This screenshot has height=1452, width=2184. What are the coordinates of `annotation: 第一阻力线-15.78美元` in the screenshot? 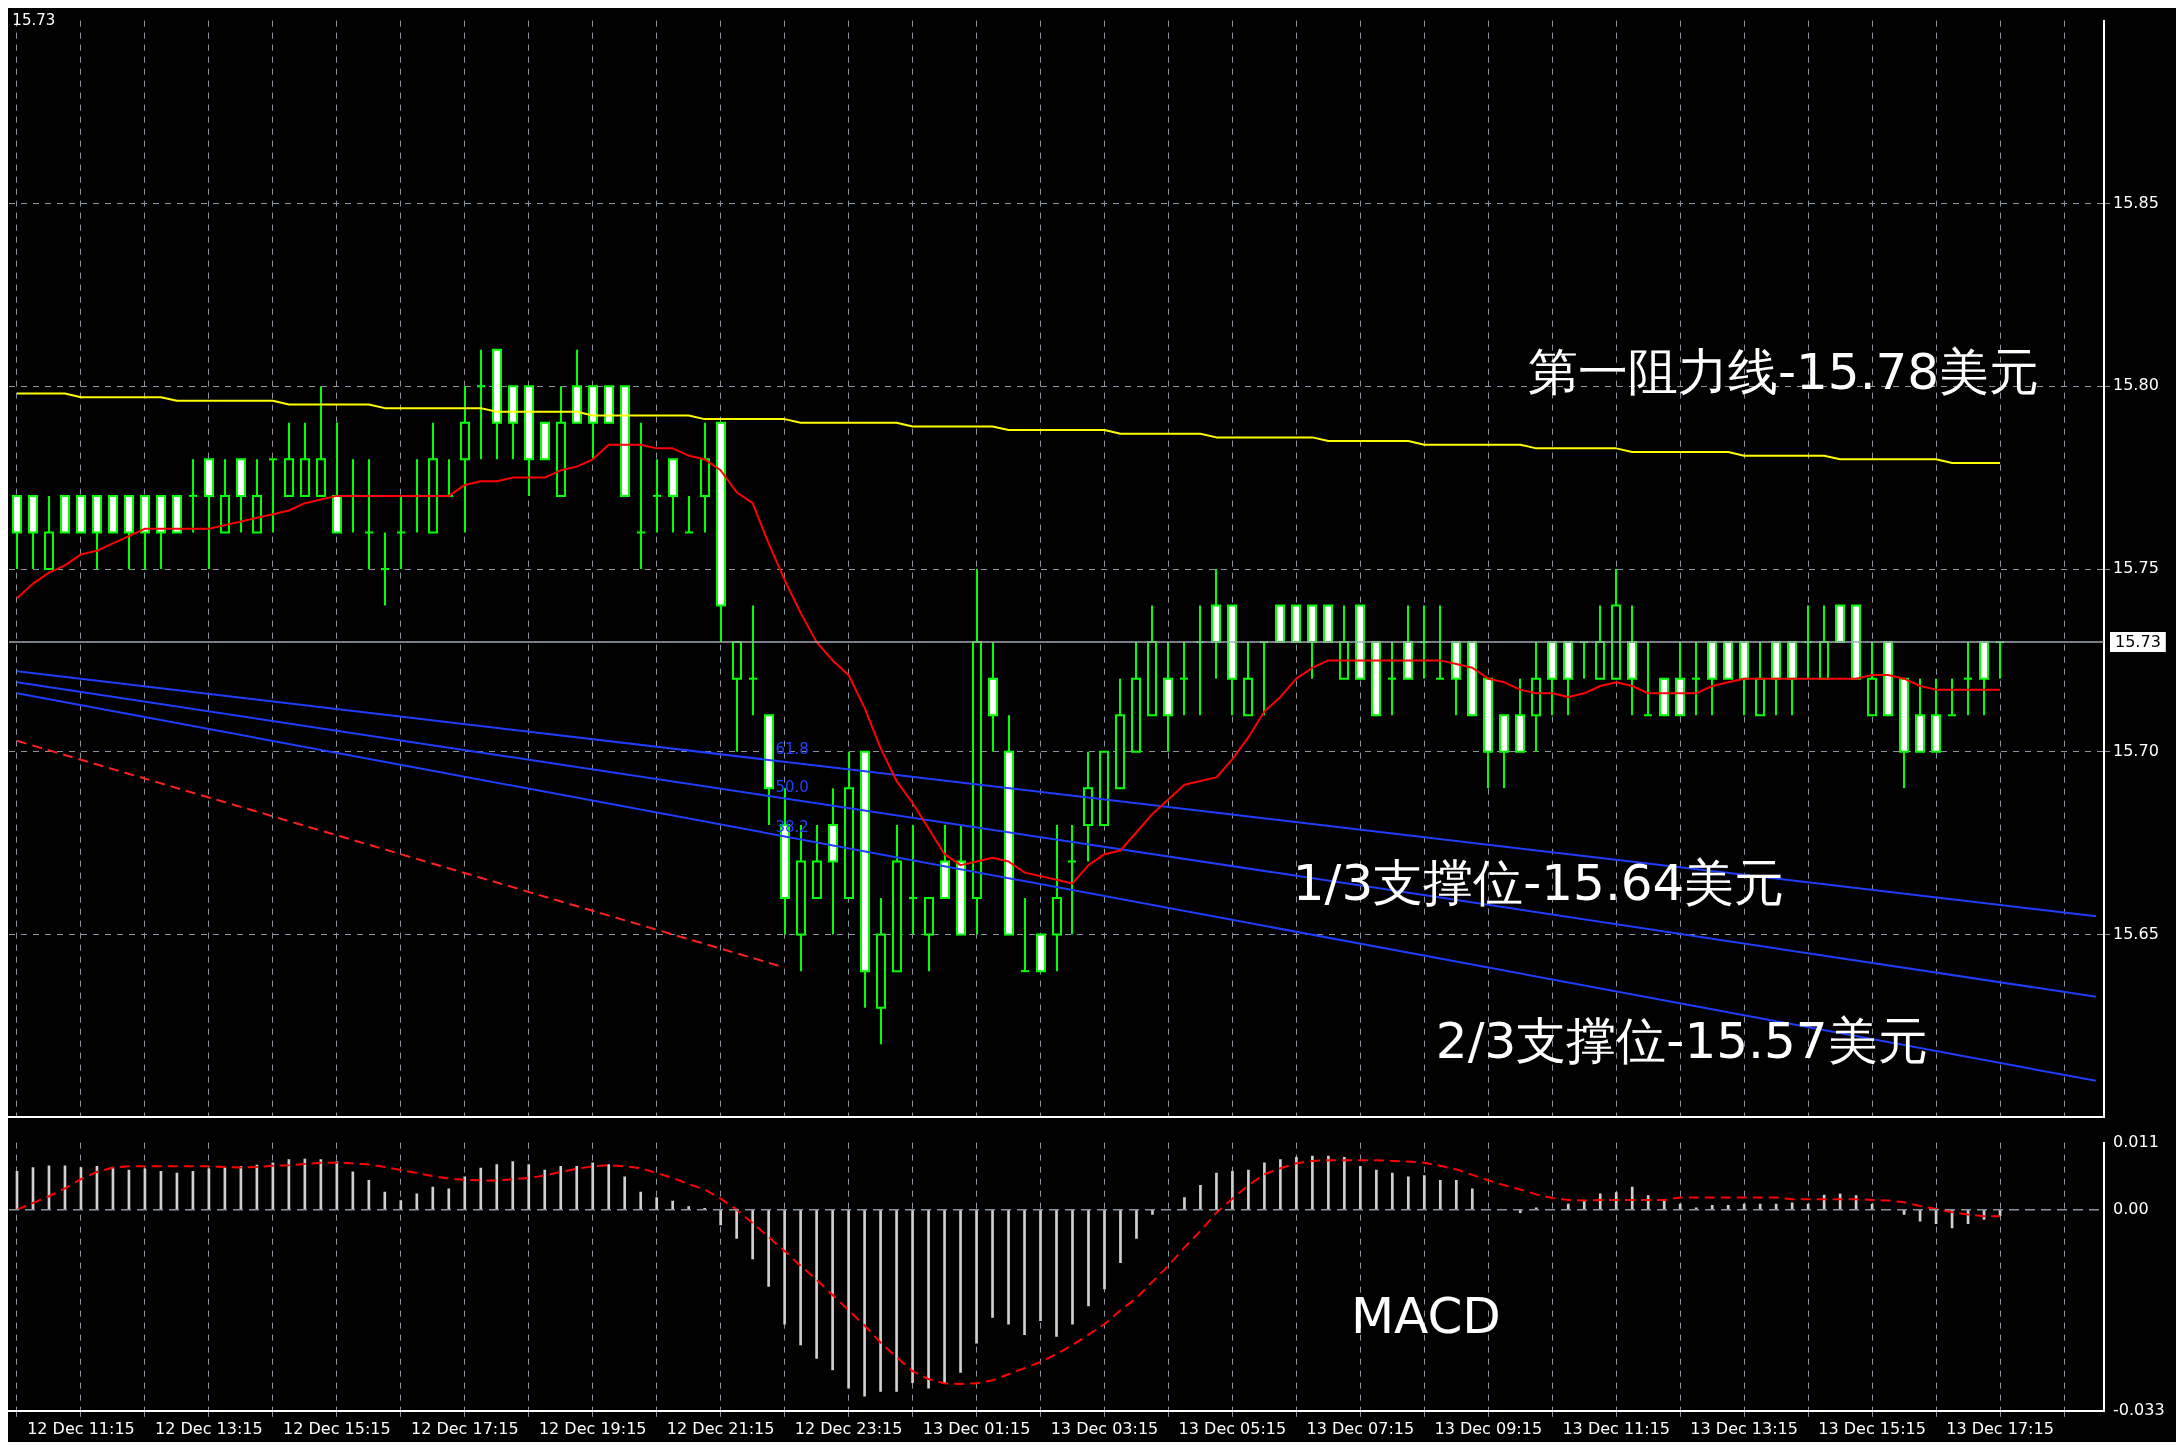 It's located at (1784, 372).